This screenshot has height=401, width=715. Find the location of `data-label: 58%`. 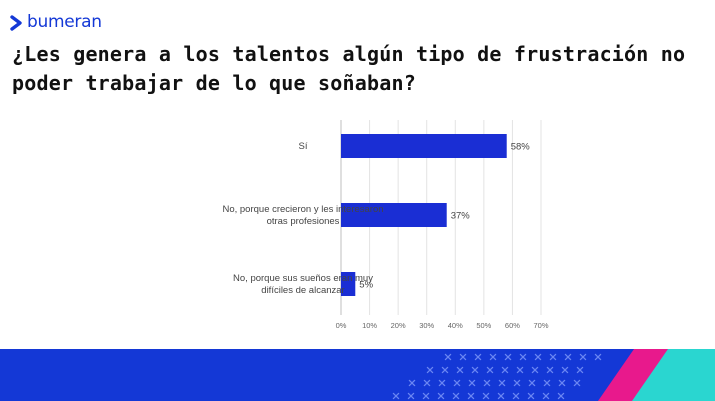

data-label: 58% is located at coordinates (521, 147).